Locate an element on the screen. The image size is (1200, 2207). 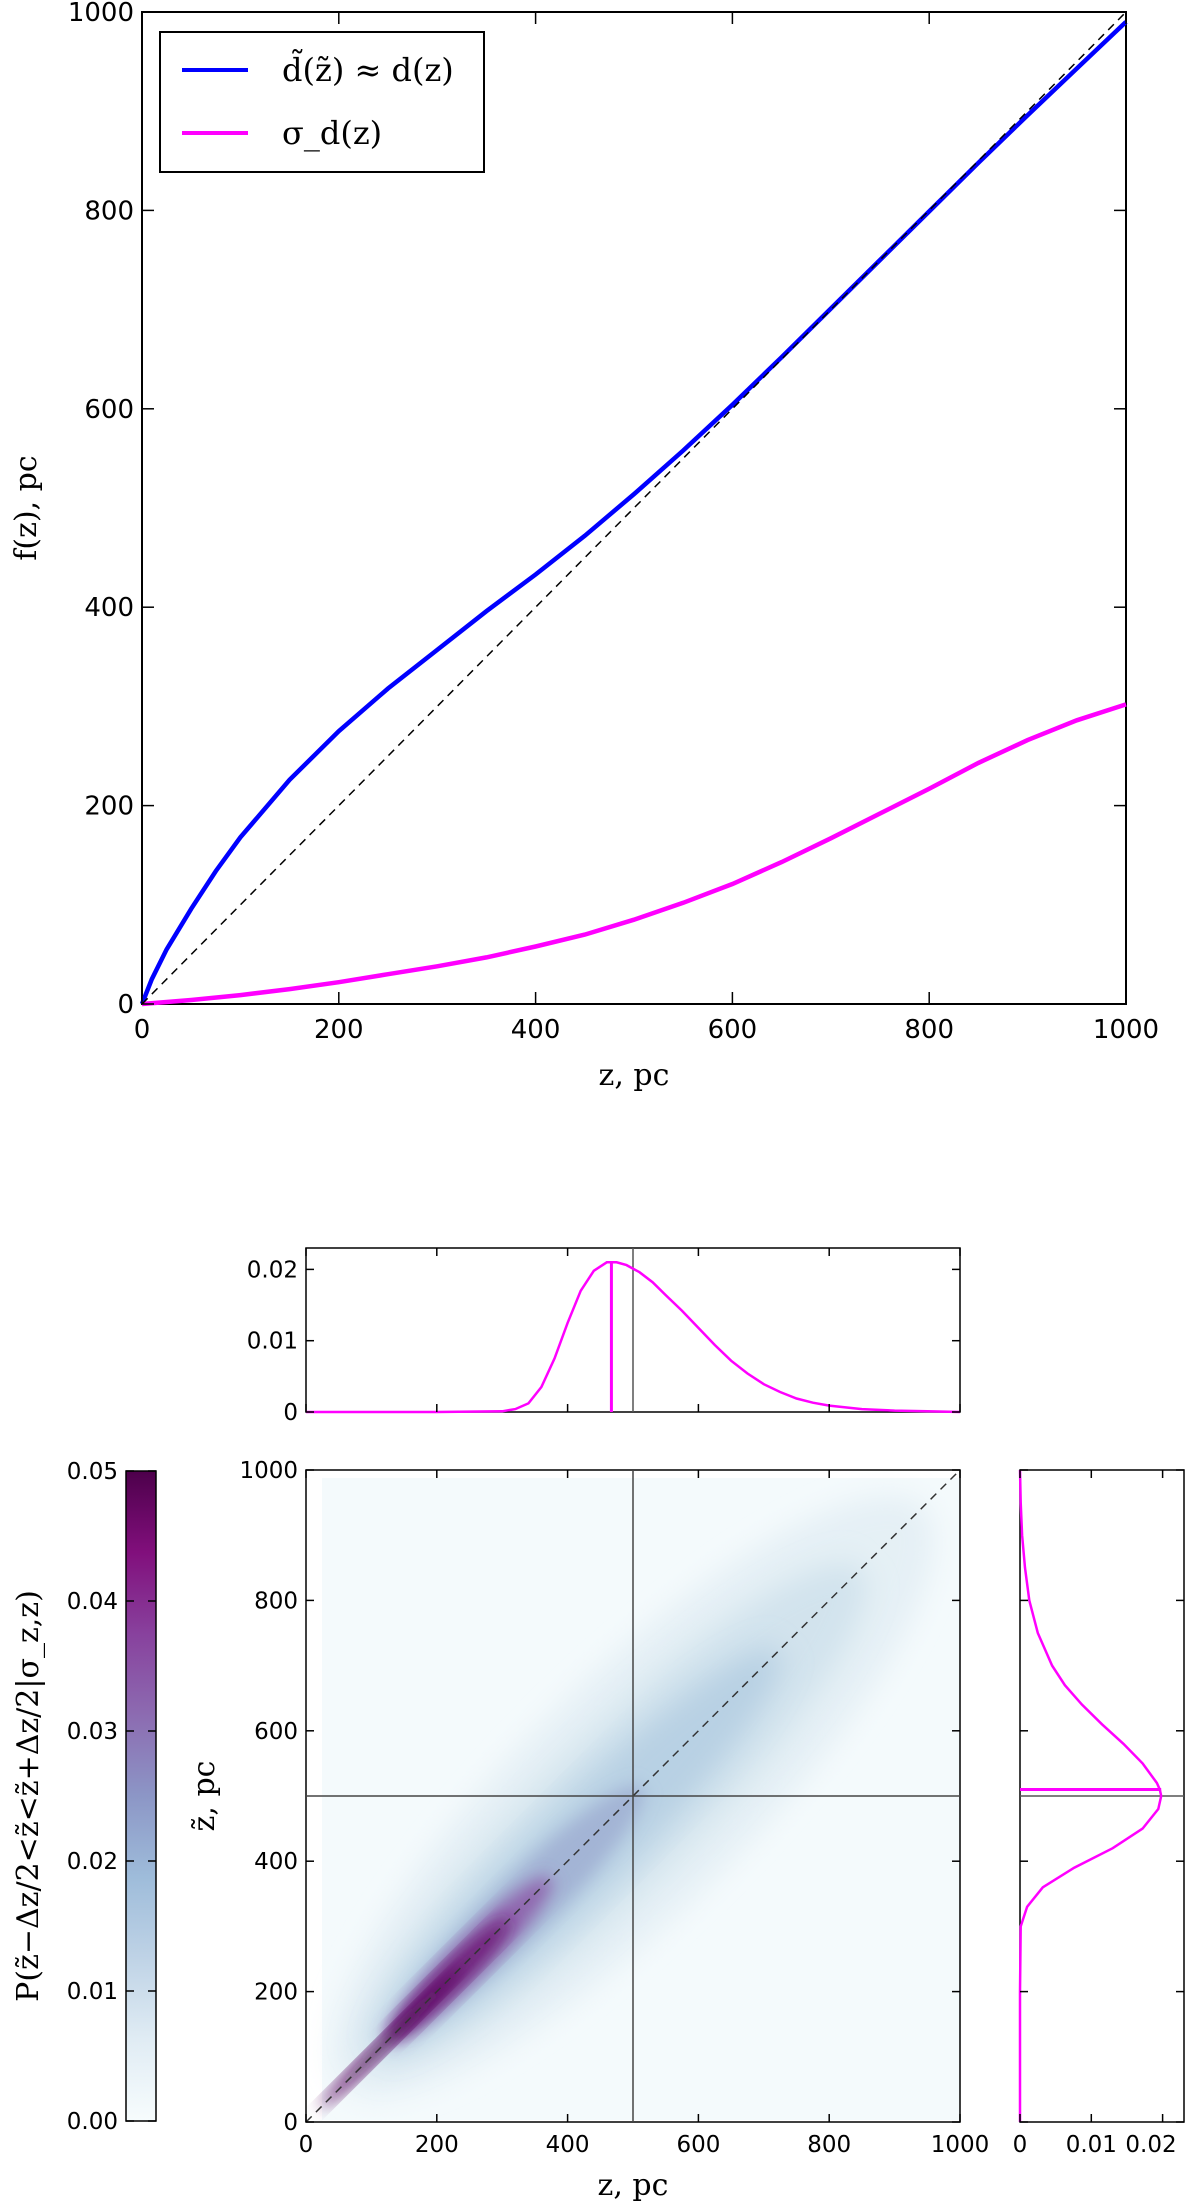
y-tick-label: 0 is located at coordinates (125, 1005).